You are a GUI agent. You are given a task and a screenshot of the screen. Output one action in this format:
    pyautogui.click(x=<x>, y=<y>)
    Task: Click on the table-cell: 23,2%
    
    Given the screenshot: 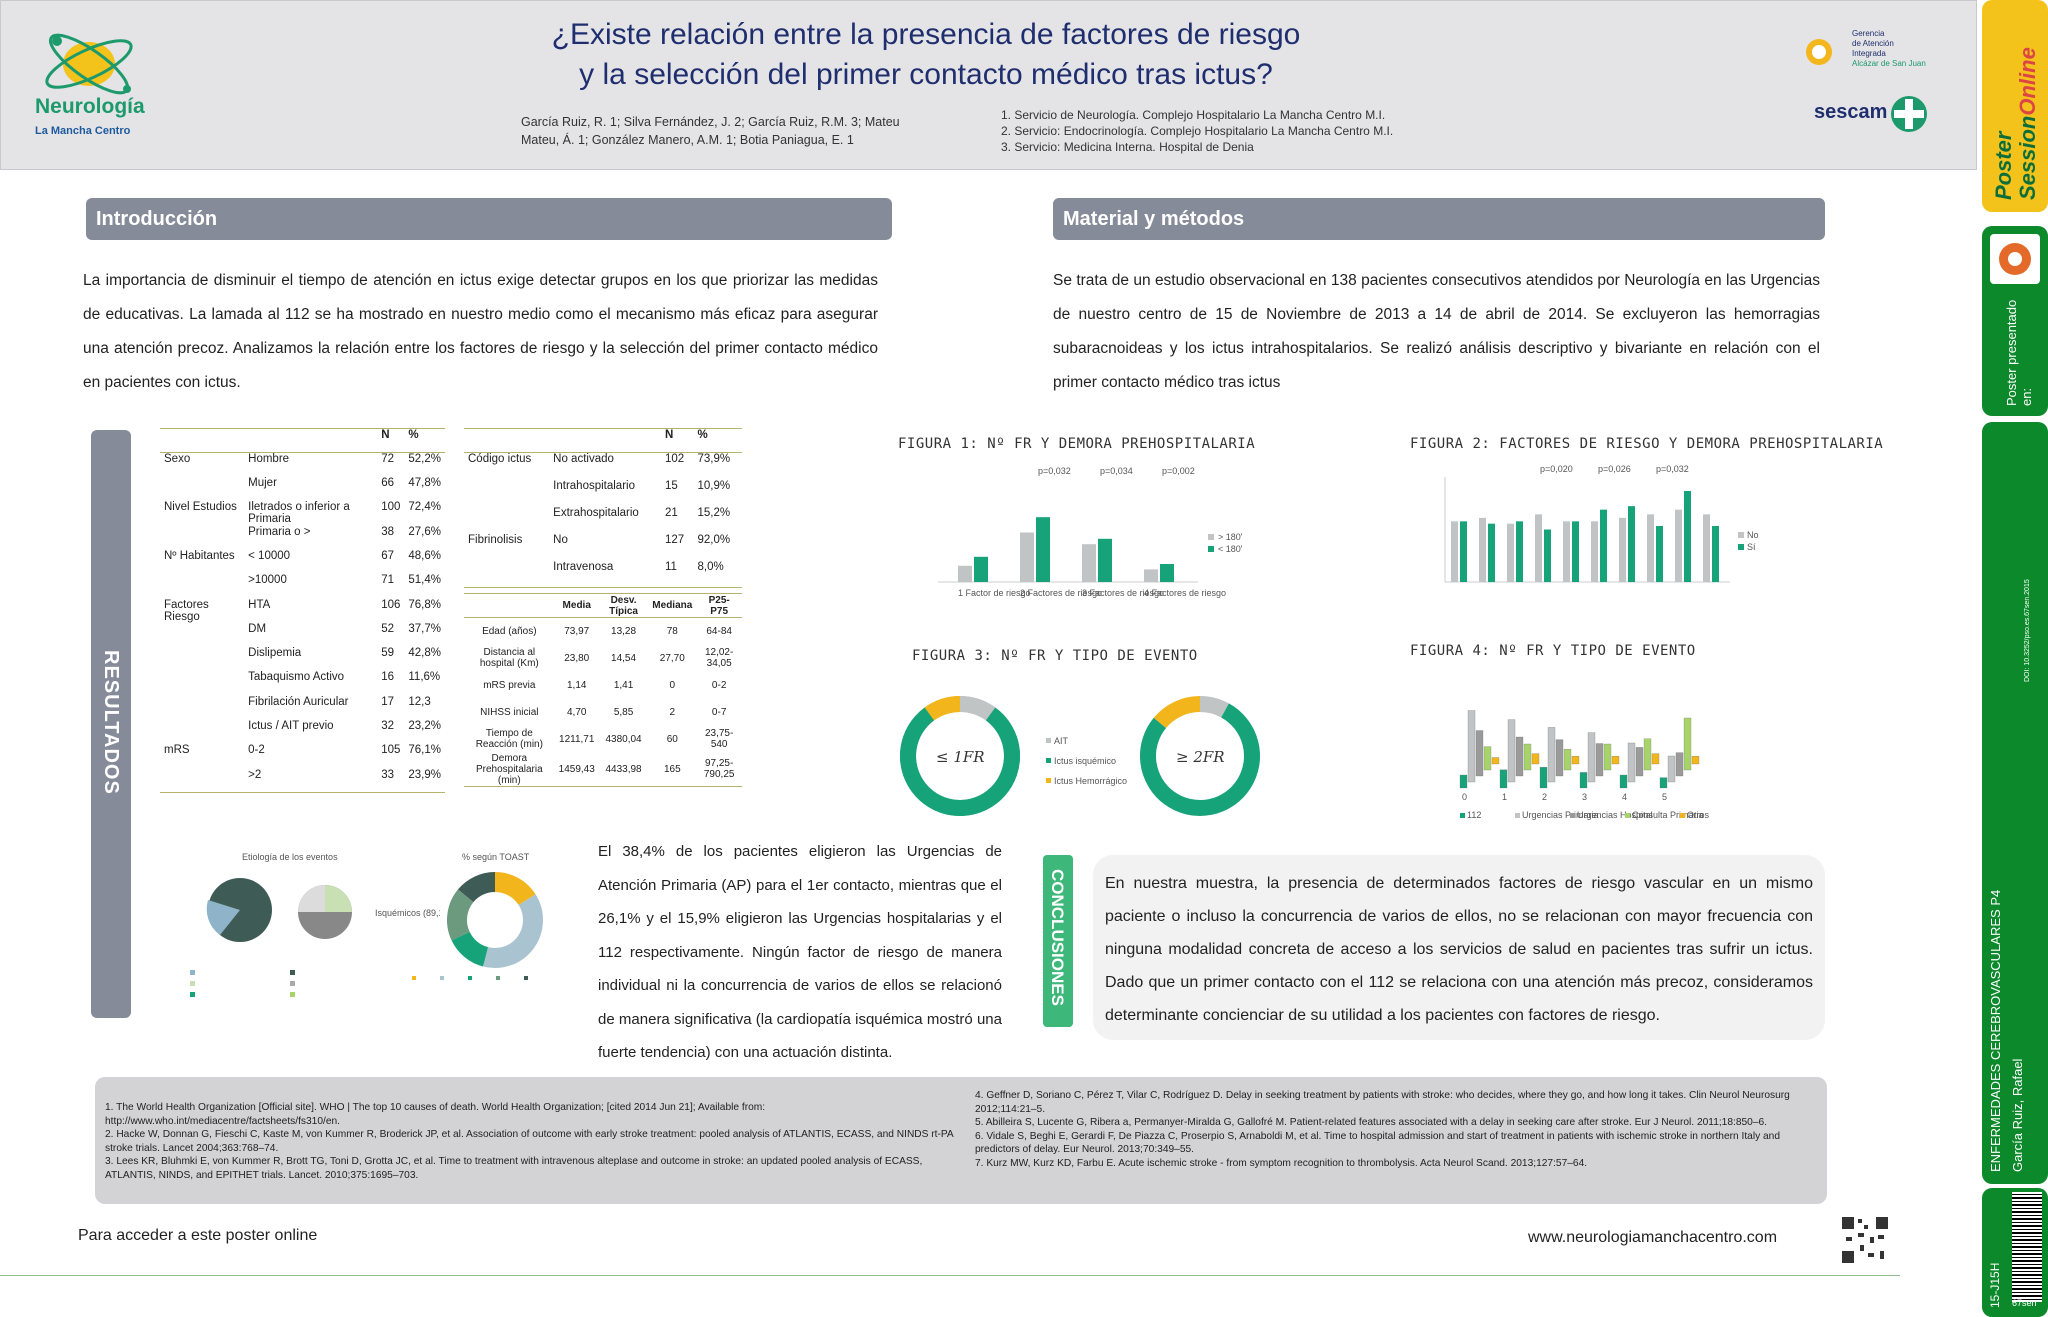 What is the action you would take?
    pyautogui.click(x=424, y=726)
    